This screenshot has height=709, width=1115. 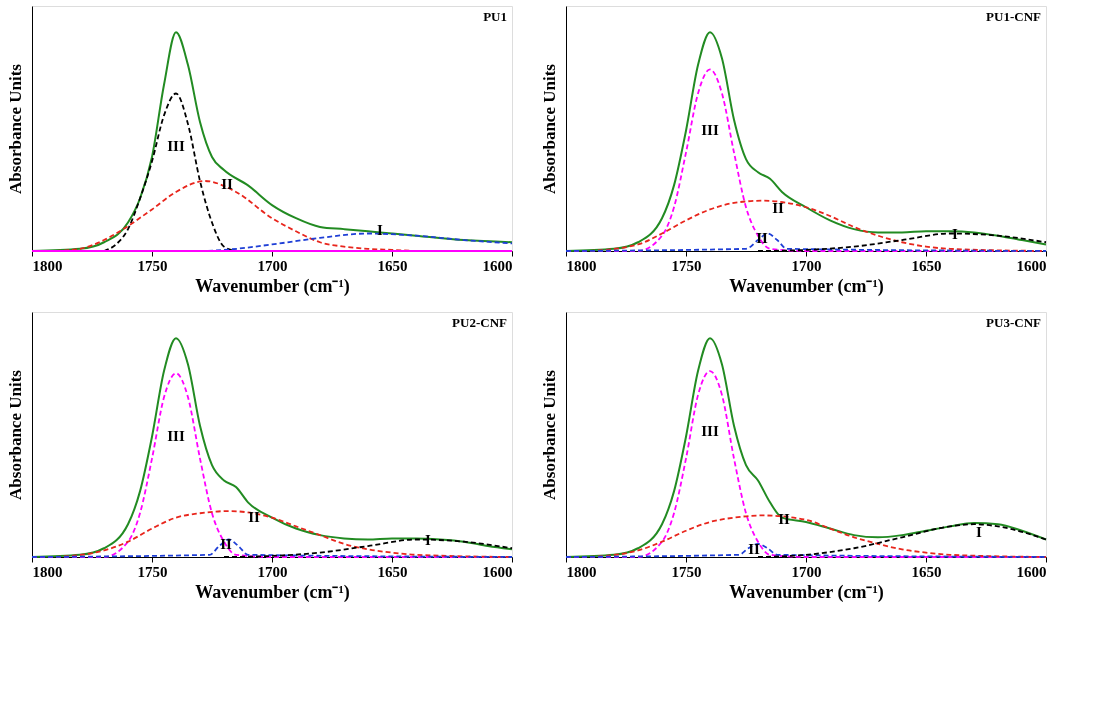 I want to click on annotation: I, so click(x=979, y=532).